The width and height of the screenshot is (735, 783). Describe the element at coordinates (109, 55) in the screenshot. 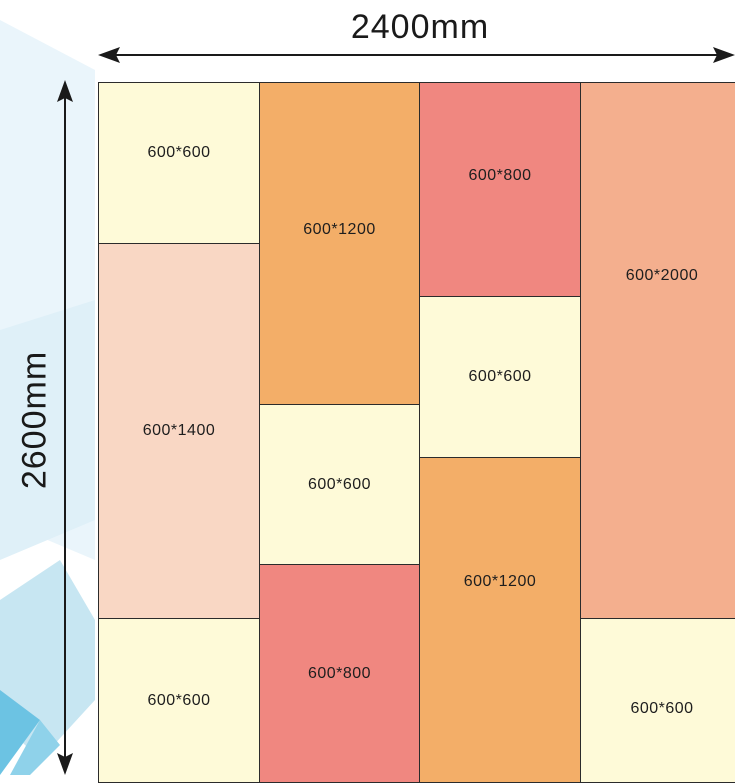

I see `width-arrow-left` at that location.